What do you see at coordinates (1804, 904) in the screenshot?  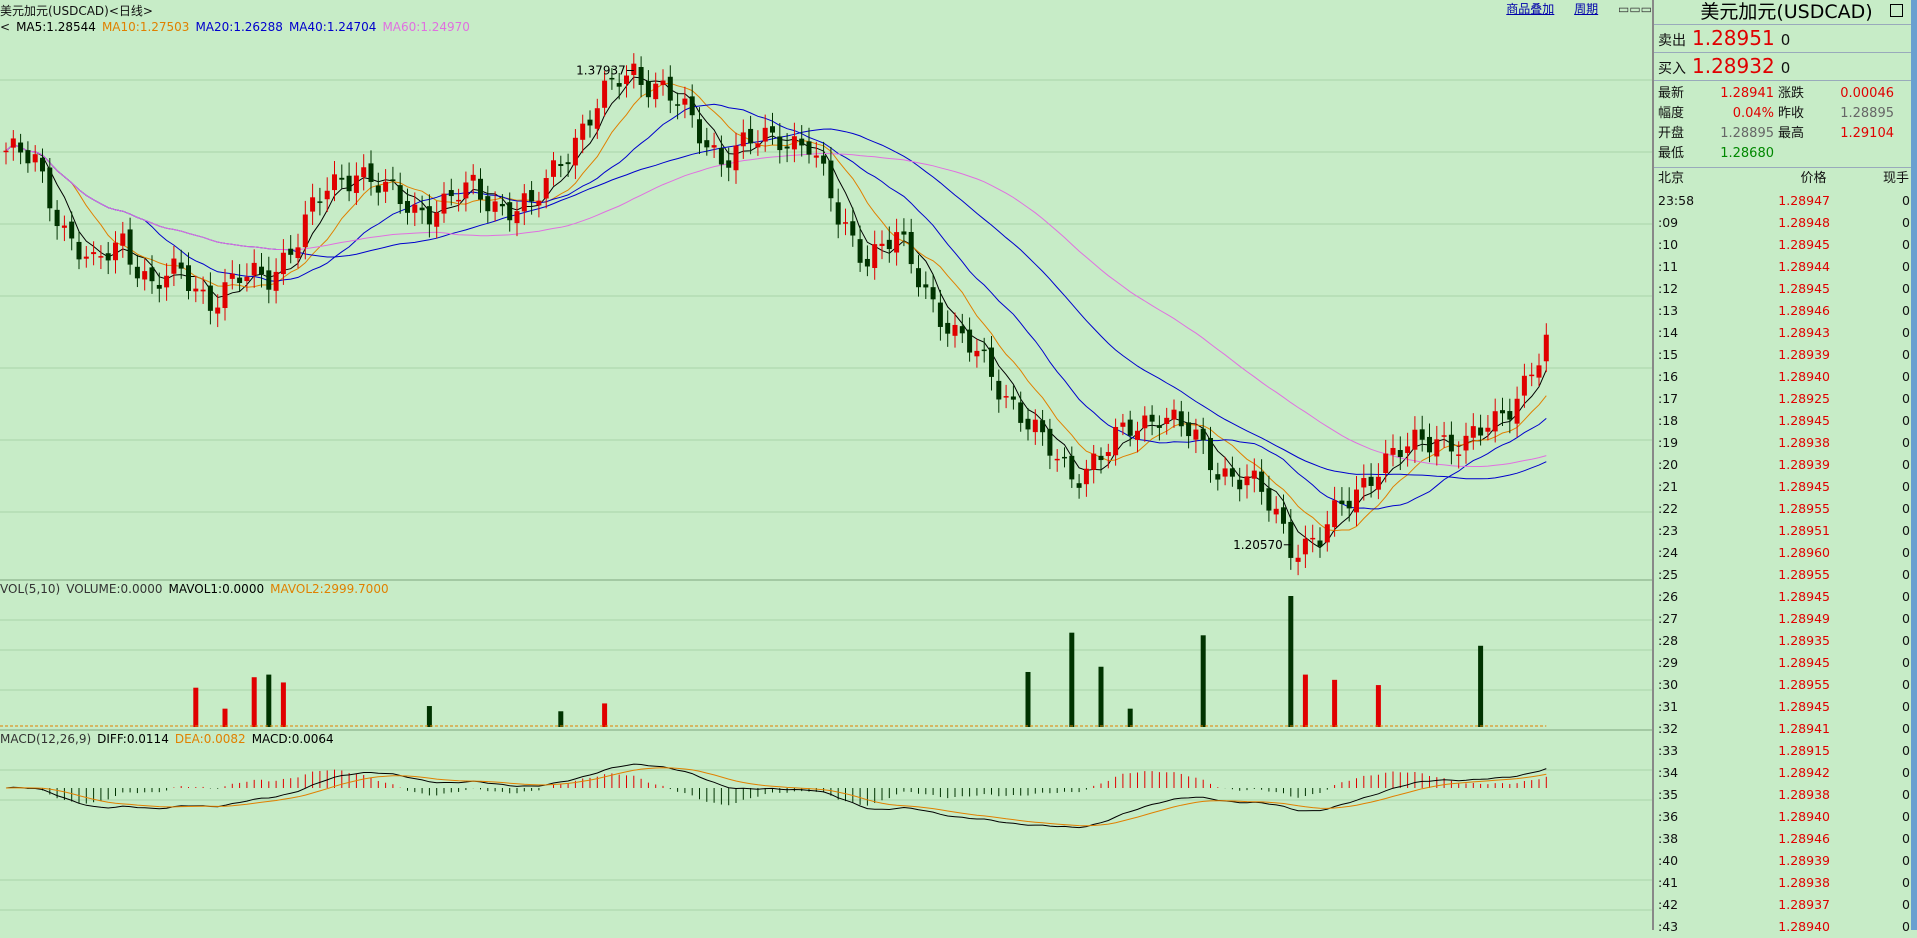 I see `tick-price: 1.28937` at bounding box center [1804, 904].